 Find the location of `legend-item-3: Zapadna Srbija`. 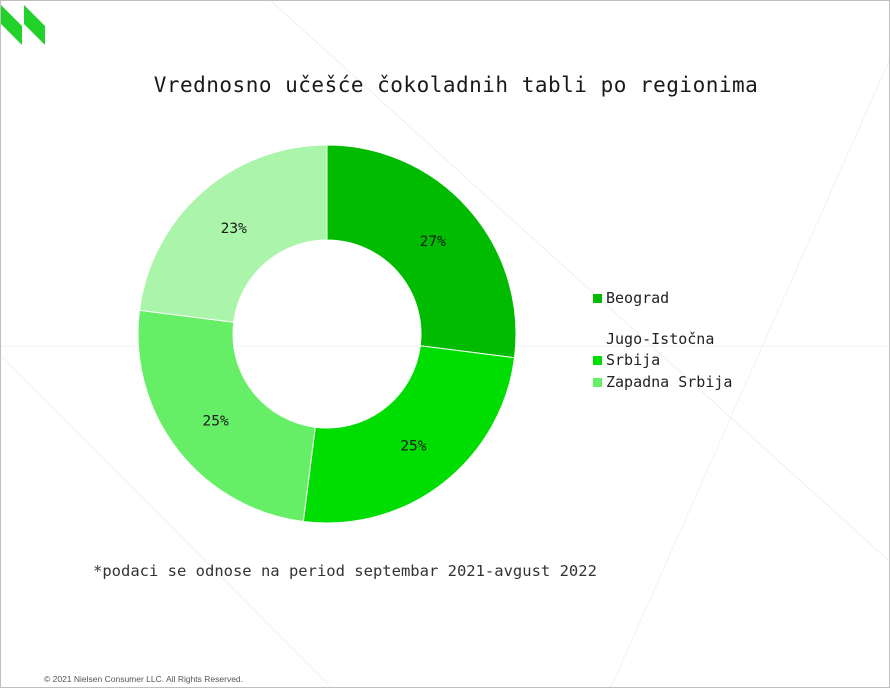

legend-item-3: Zapadna Srbija is located at coordinates (662, 382).